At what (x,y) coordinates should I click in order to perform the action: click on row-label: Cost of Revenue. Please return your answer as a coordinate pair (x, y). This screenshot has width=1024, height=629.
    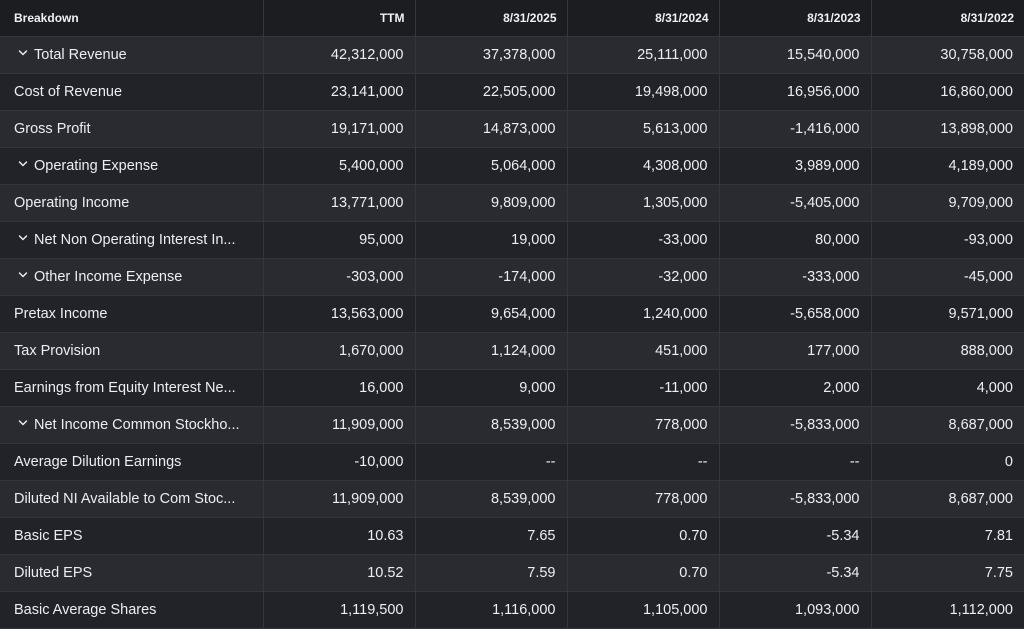
    Looking at the image, I should click on (132, 92).